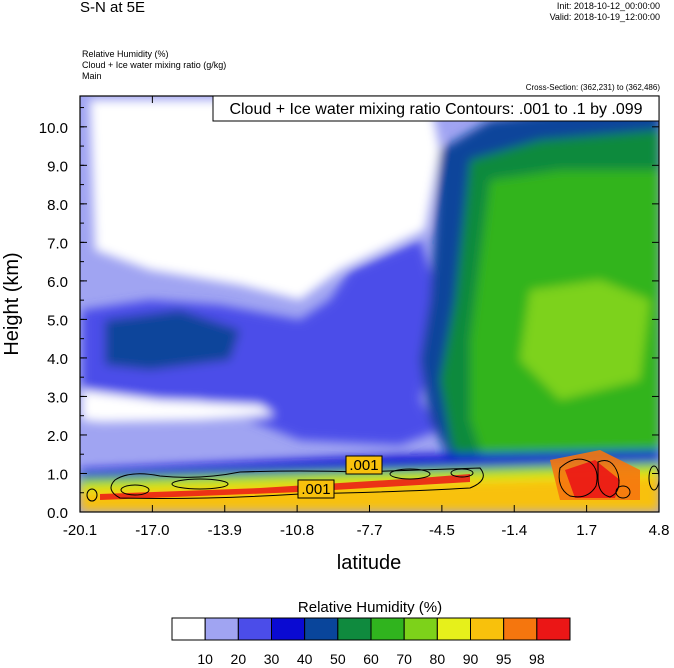 The width and height of the screenshot is (674, 668). What do you see at coordinates (338, 659) in the screenshot?
I see `colorbar-label: 50` at bounding box center [338, 659].